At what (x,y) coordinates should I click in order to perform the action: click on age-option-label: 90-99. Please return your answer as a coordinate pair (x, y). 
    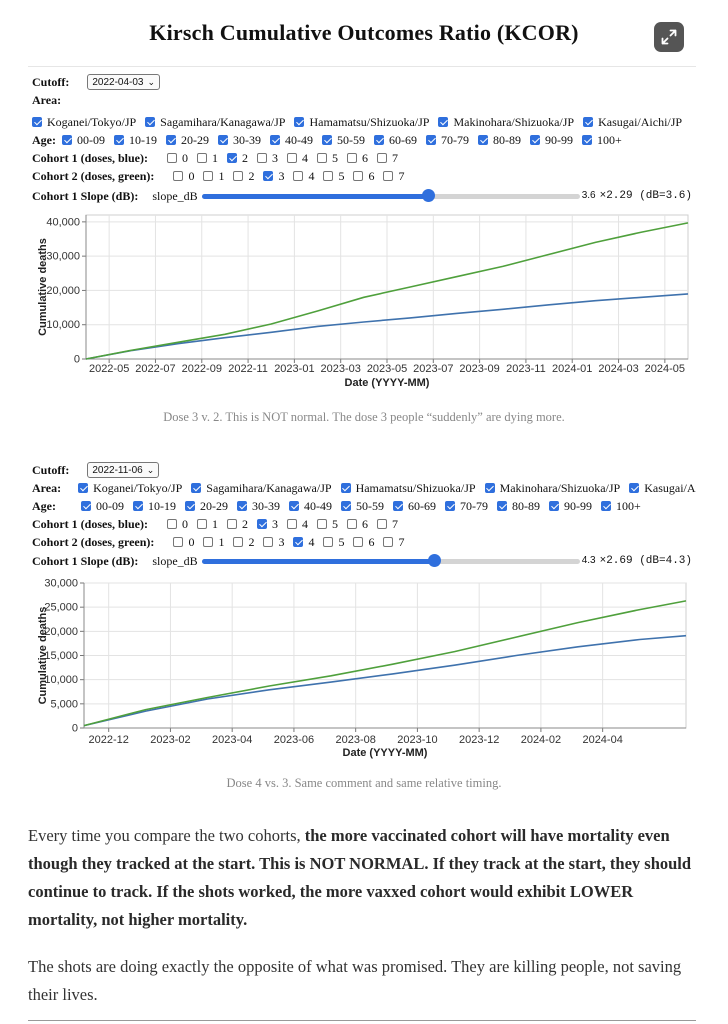
    Looking at the image, I should click on (578, 506).